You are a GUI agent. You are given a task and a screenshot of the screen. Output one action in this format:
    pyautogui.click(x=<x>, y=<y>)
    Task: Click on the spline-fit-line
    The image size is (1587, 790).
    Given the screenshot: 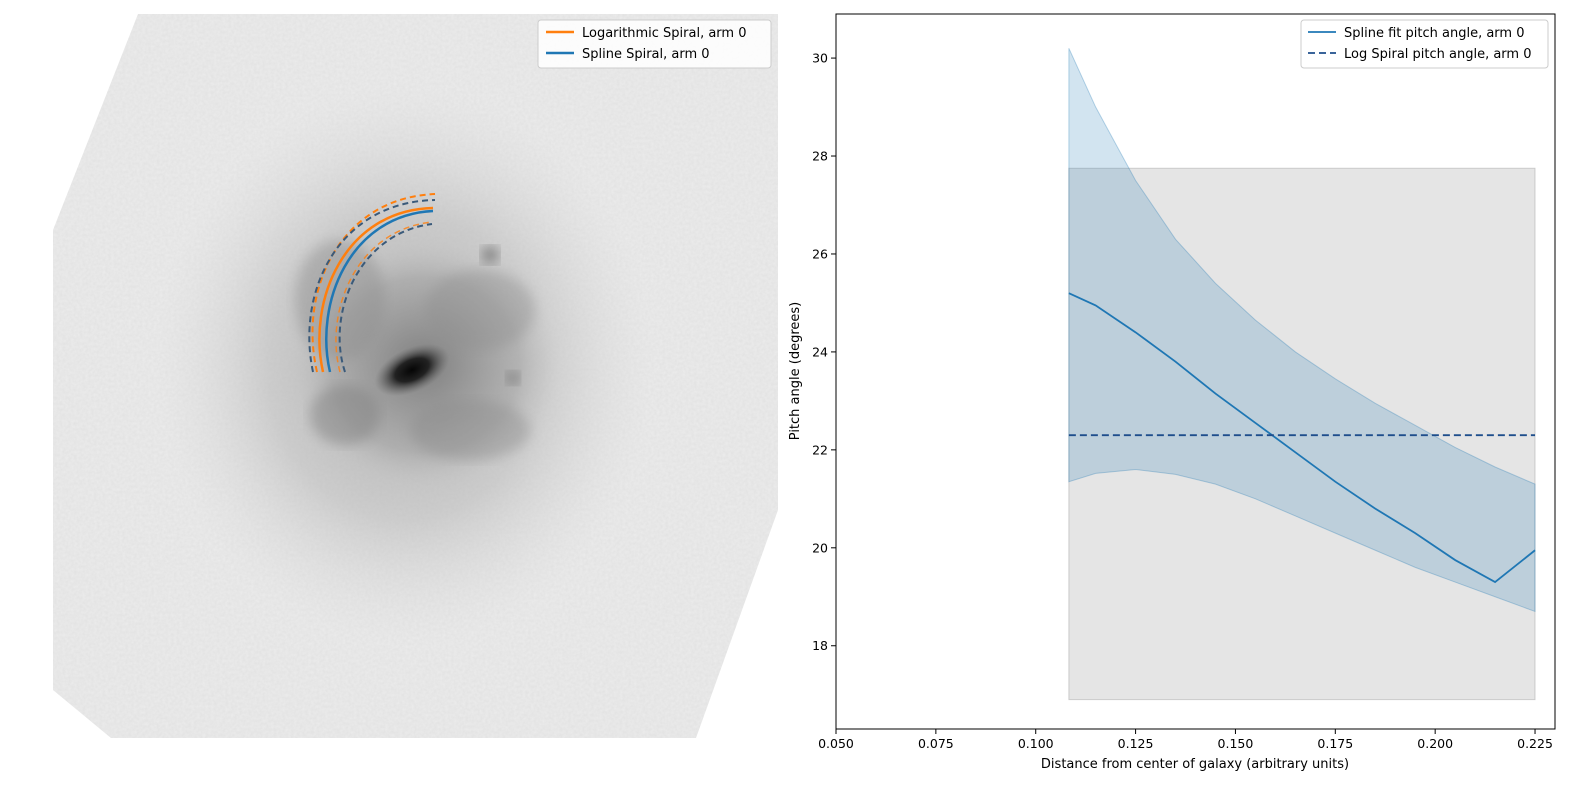 What is the action you would take?
    pyautogui.click(x=1302, y=438)
    